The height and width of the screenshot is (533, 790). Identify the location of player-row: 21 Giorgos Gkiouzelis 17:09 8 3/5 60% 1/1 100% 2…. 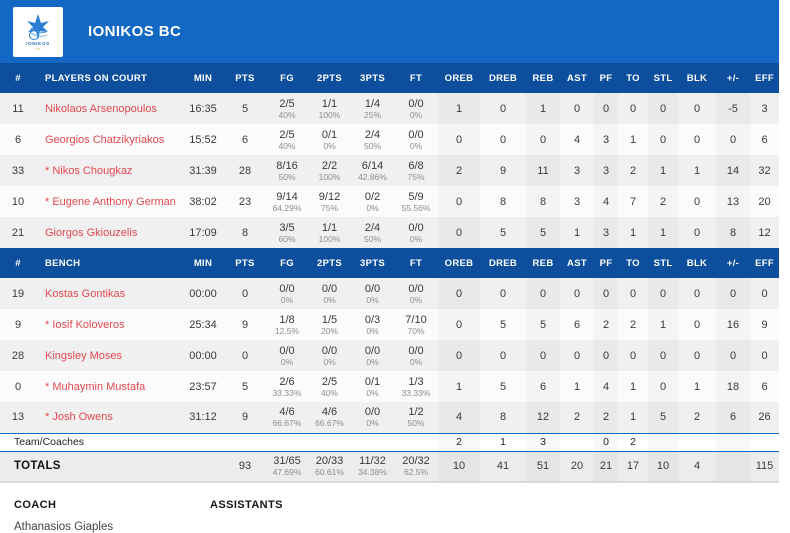
(389, 232).